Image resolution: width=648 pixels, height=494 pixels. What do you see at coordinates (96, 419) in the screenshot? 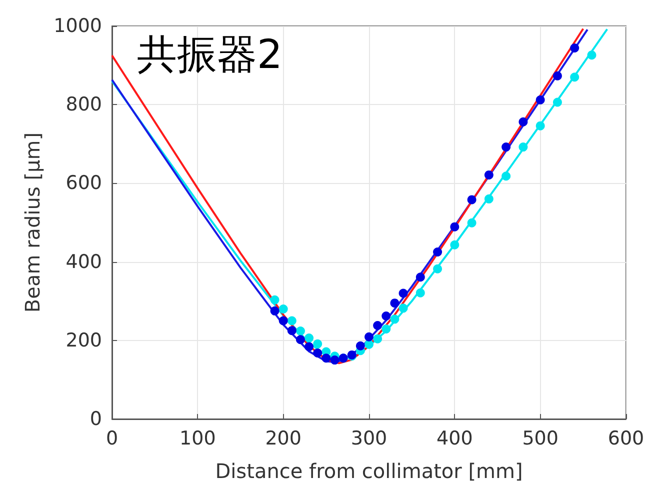
I see `y-tick-label: 0` at bounding box center [96, 419].